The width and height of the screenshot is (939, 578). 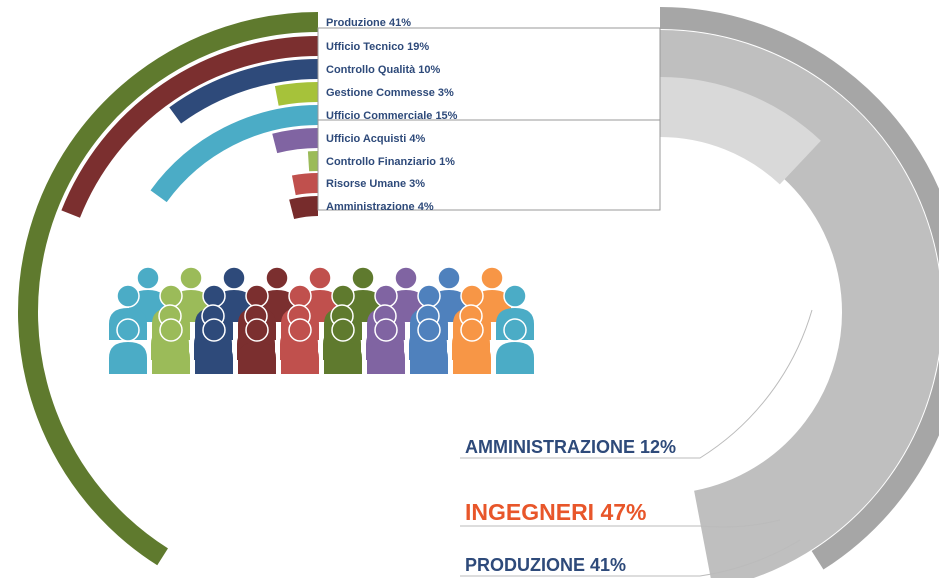 I want to click on arc-label: AMMINISTRAZIONE 12%, so click(x=570, y=447).